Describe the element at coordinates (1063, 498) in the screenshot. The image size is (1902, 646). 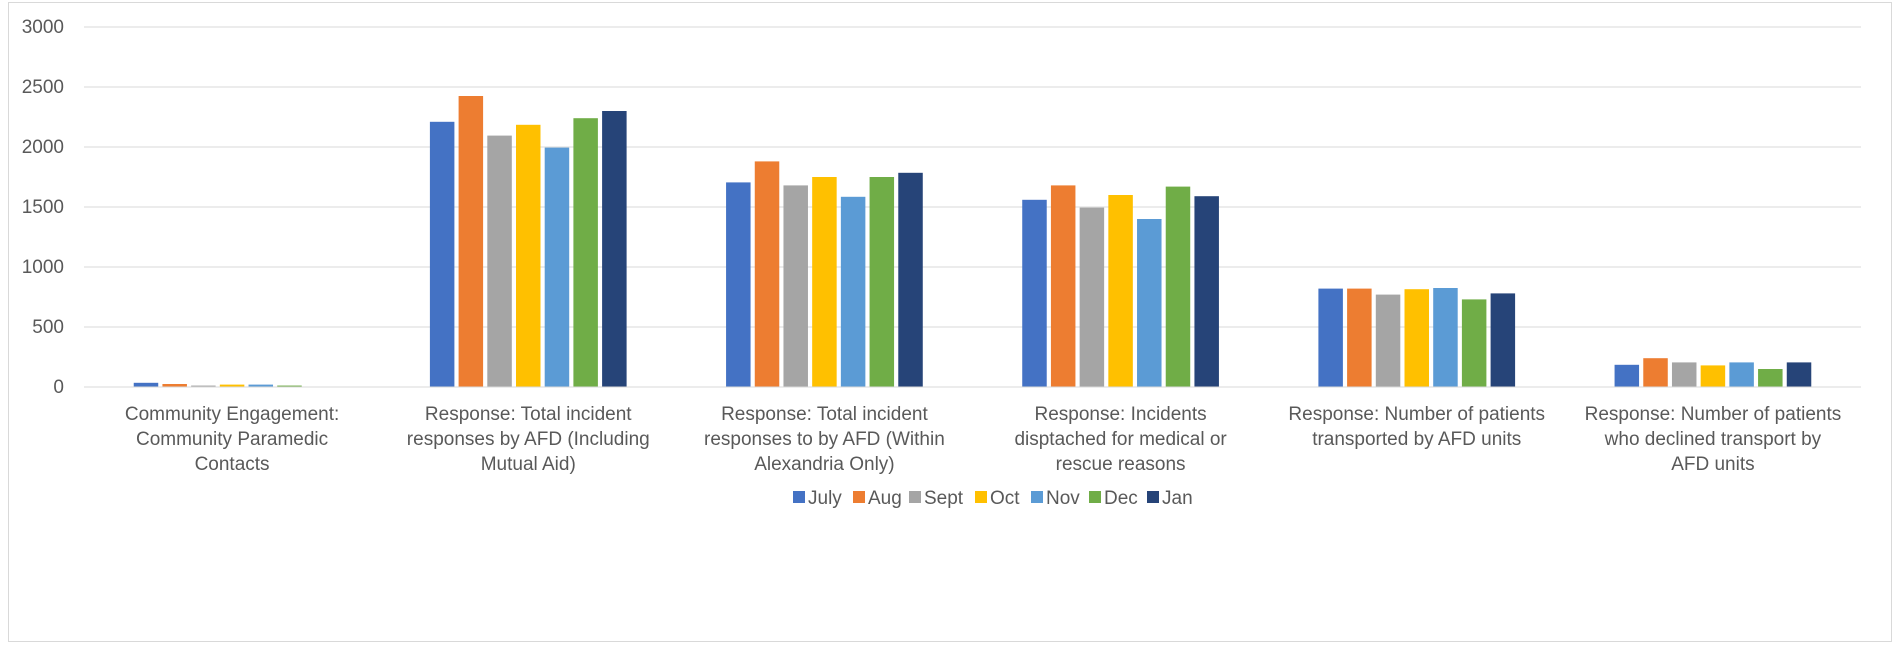
I see `legend-label: Nov` at that location.